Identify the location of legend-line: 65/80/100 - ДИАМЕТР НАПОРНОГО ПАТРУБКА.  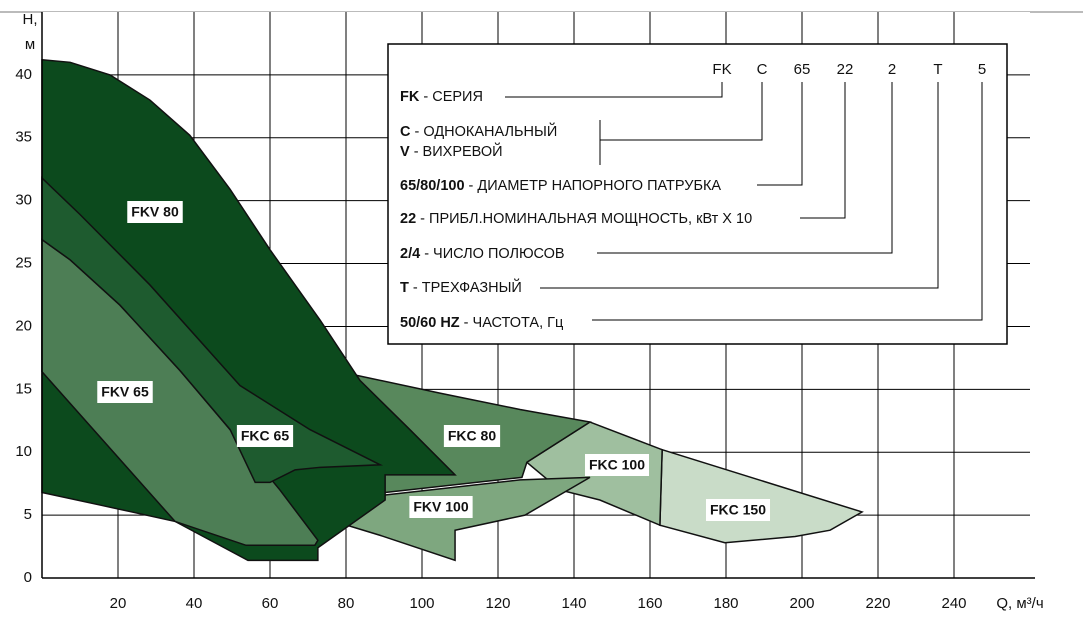
(560, 186).